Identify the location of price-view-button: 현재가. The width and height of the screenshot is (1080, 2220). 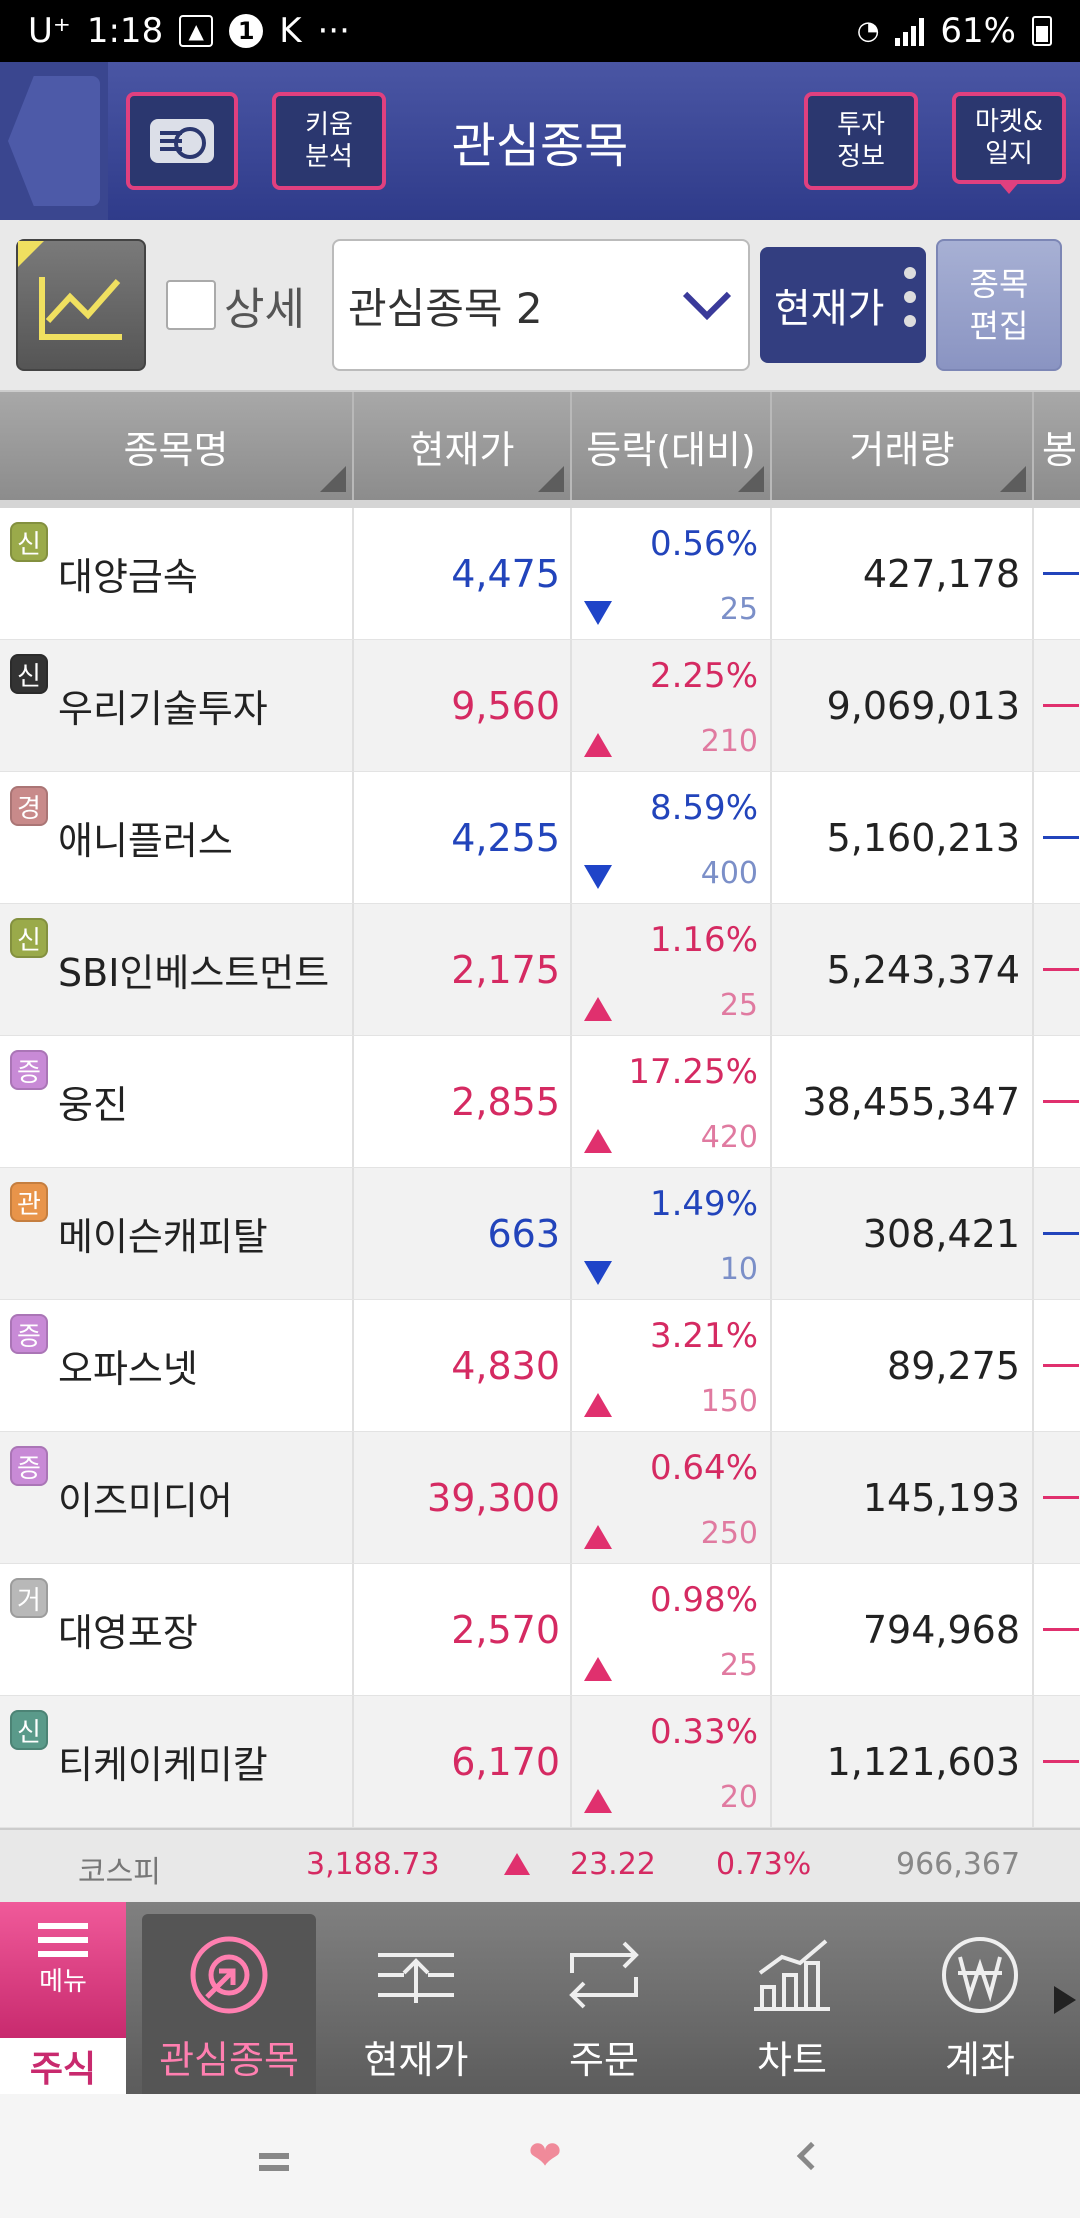
(843, 305).